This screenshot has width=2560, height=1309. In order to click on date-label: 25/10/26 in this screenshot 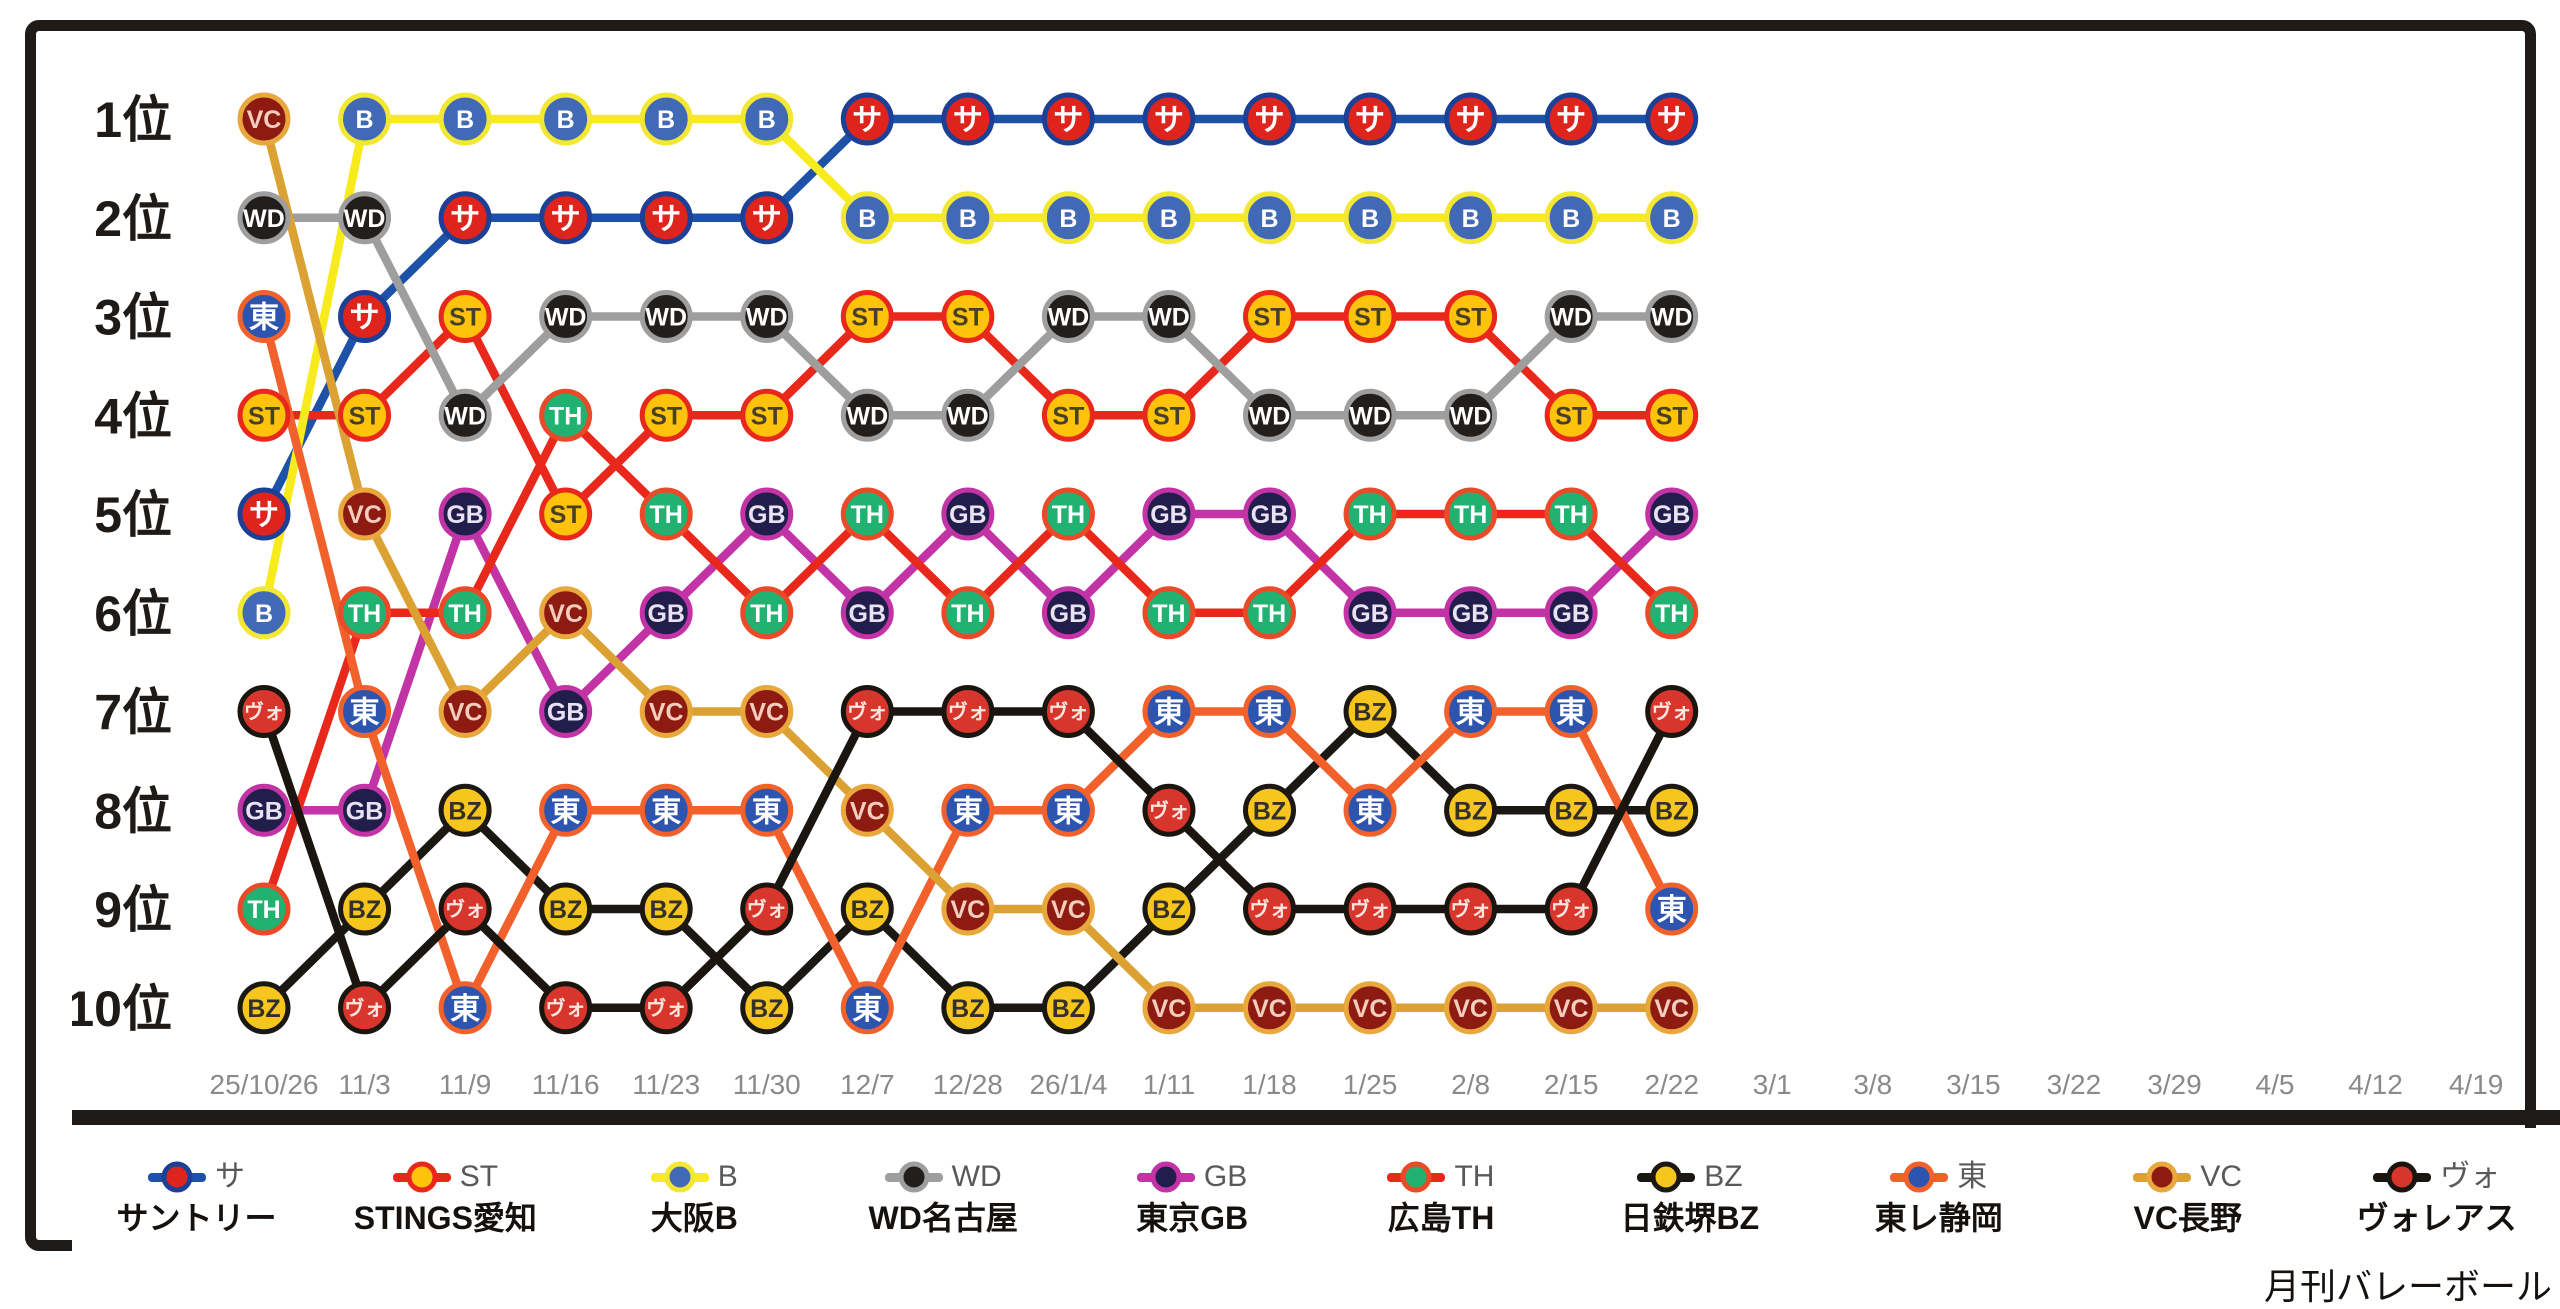, I will do `click(264, 1084)`.